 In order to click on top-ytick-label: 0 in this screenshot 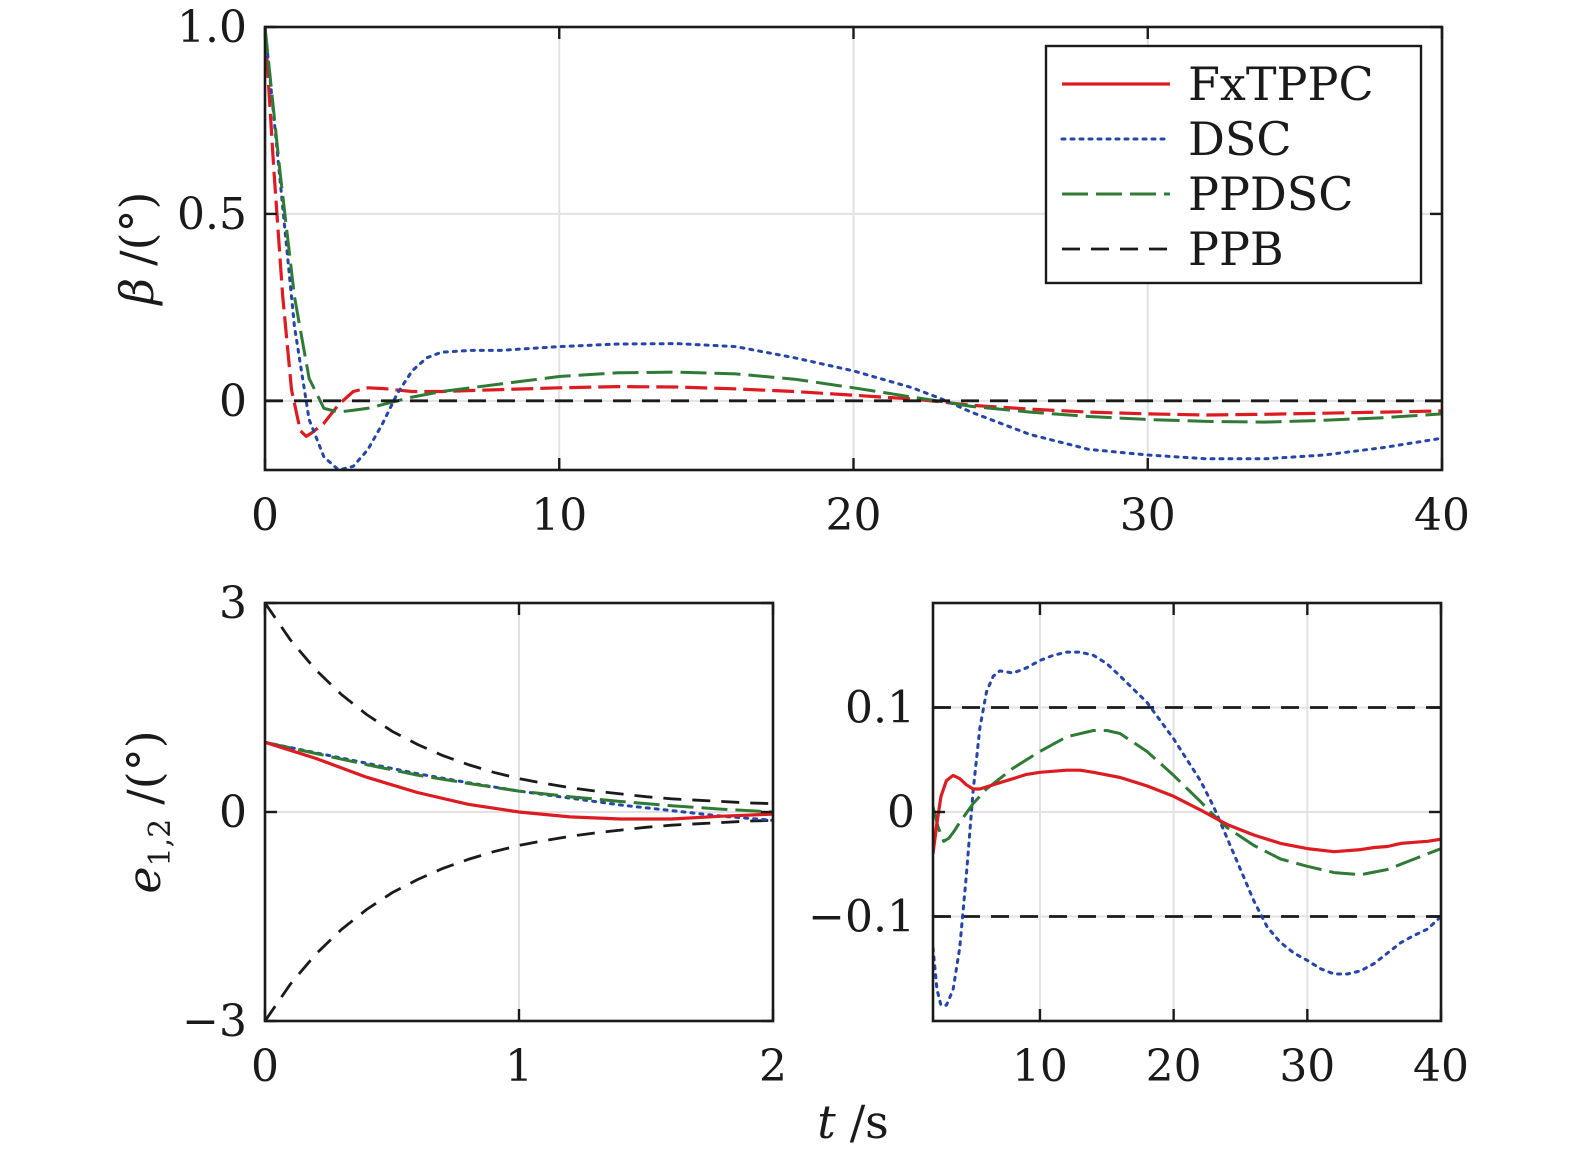, I will do `click(233, 401)`.